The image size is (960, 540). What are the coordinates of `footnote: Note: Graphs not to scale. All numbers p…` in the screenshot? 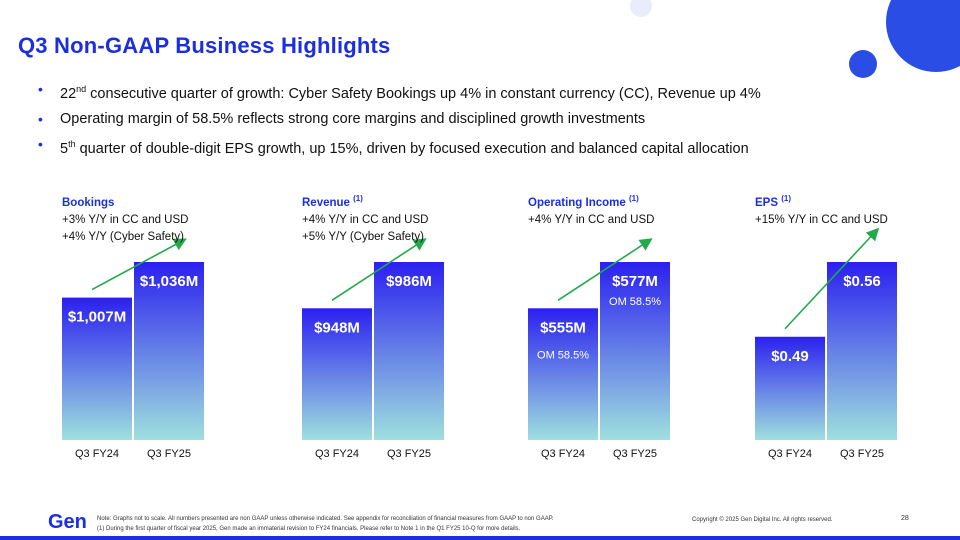 It's located at (377, 524).